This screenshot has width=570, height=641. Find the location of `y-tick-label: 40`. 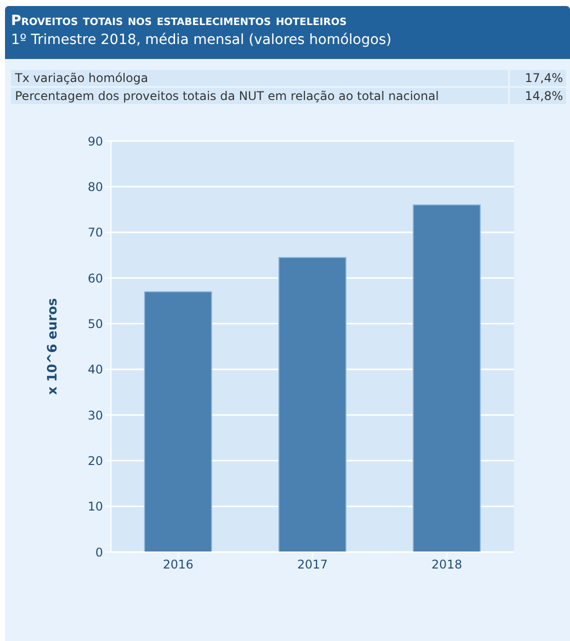

y-tick-label: 40 is located at coordinates (95, 369).